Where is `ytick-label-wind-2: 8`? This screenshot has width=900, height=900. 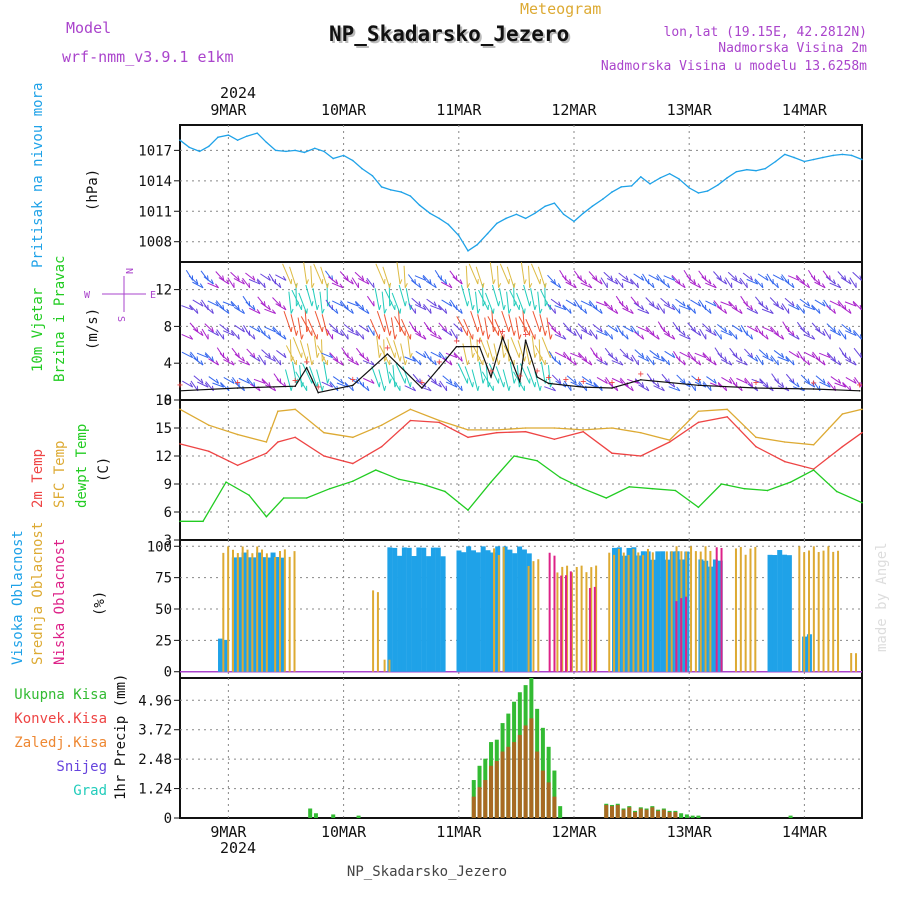
ytick-label-wind-2: 8 is located at coordinates (168, 327).